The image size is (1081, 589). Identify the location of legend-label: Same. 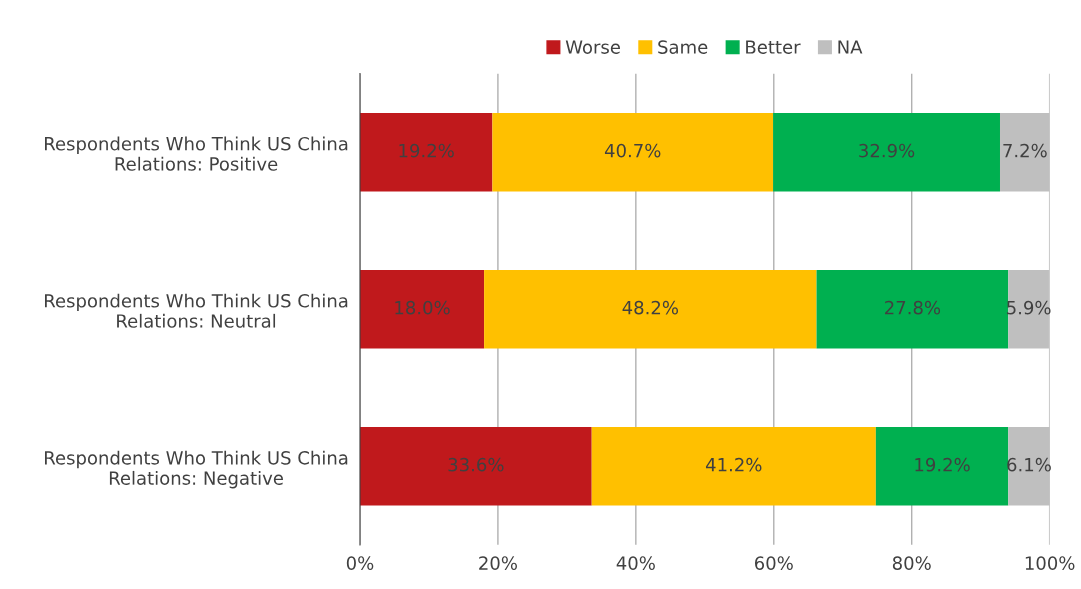
(683, 47).